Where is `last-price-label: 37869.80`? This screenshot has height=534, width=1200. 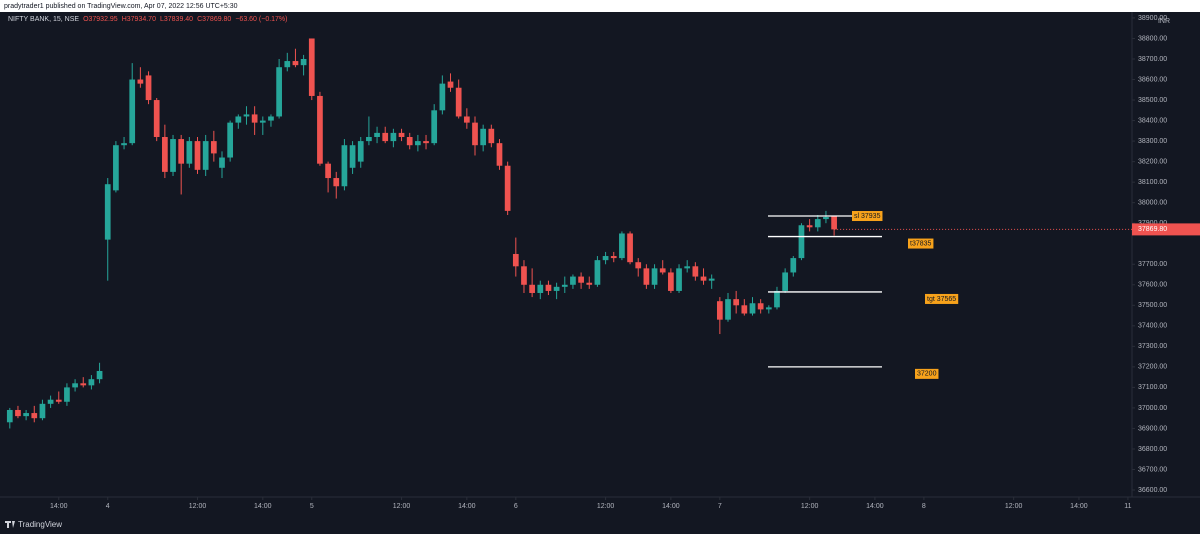 last-price-label: 37869.80 is located at coordinates (1152, 229).